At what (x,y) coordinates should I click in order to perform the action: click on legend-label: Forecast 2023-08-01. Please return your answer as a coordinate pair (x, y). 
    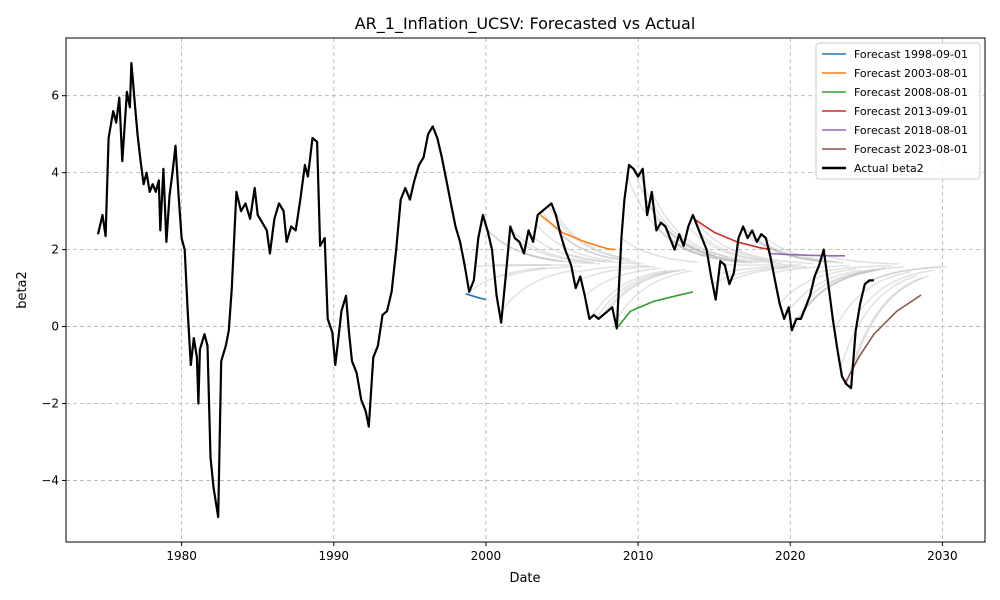
    Looking at the image, I should click on (911, 149).